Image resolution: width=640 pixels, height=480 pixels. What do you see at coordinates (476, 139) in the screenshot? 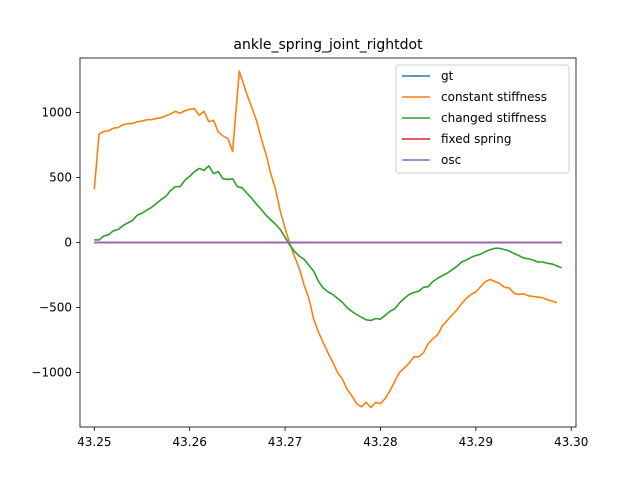
I see `legend-label-fixed-spring: fixed spring` at bounding box center [476, 139].